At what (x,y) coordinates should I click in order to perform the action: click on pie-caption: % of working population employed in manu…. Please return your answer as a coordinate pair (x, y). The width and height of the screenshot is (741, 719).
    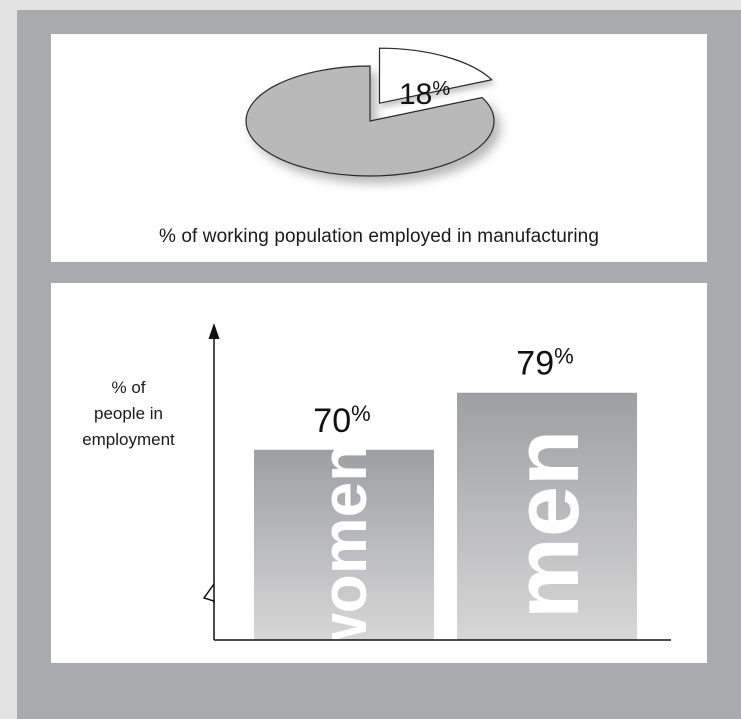
    Looking at the image, I should click on (379, 236).